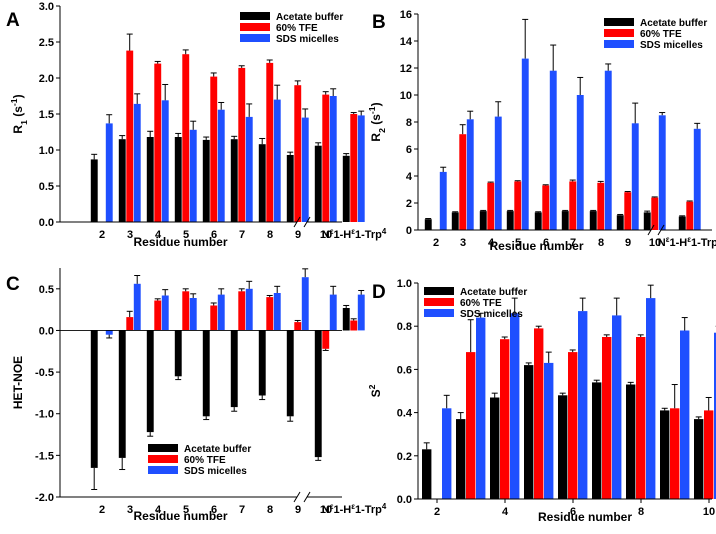 This screenshot has width=716, height=534. Describe the element at coordinates (628, 243) in the screenshot. I see `x-tick-label: 9` at that location.